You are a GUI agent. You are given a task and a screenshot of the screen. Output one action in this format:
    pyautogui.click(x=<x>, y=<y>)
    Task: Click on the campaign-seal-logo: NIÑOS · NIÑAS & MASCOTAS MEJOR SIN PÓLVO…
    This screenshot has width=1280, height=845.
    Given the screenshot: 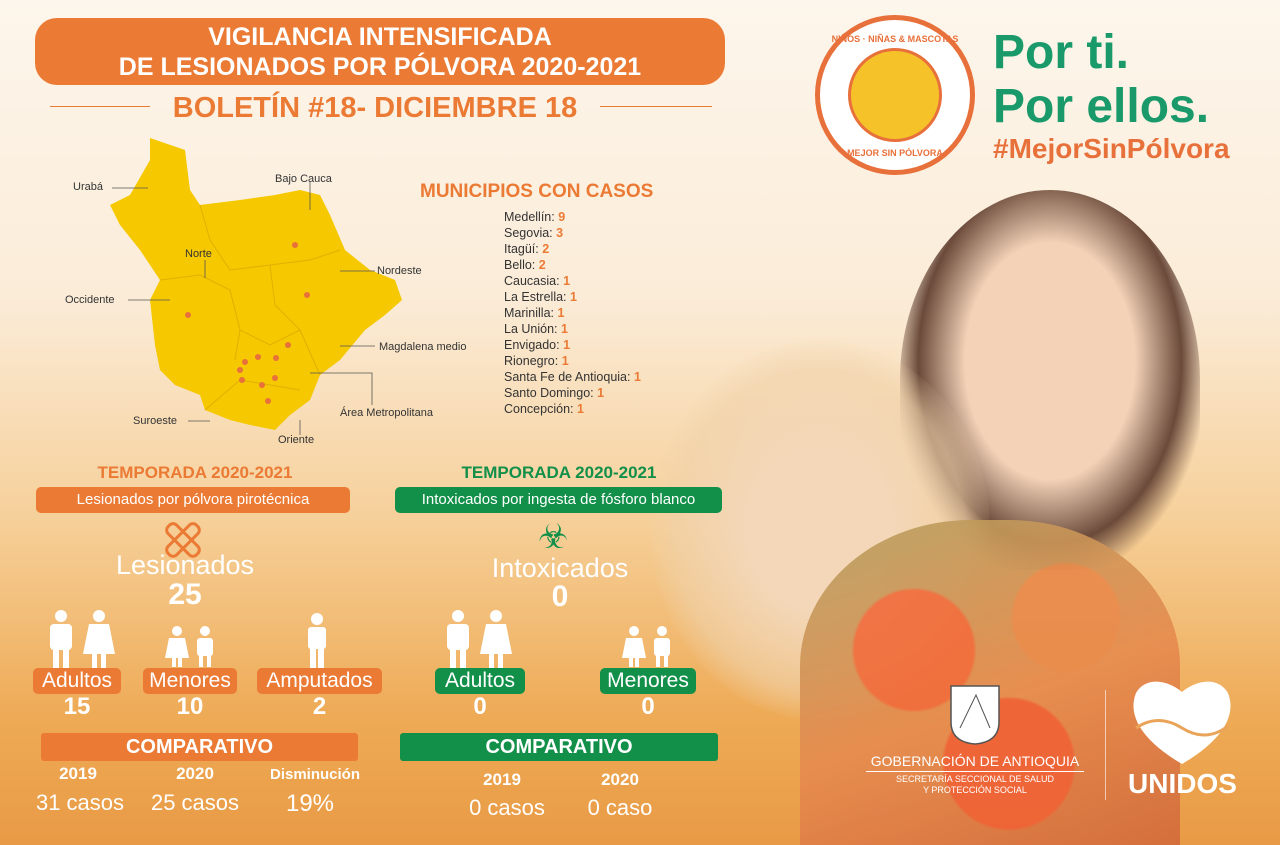 What is the action you would take?
    pyautogui.click(x=895, y=95)
    